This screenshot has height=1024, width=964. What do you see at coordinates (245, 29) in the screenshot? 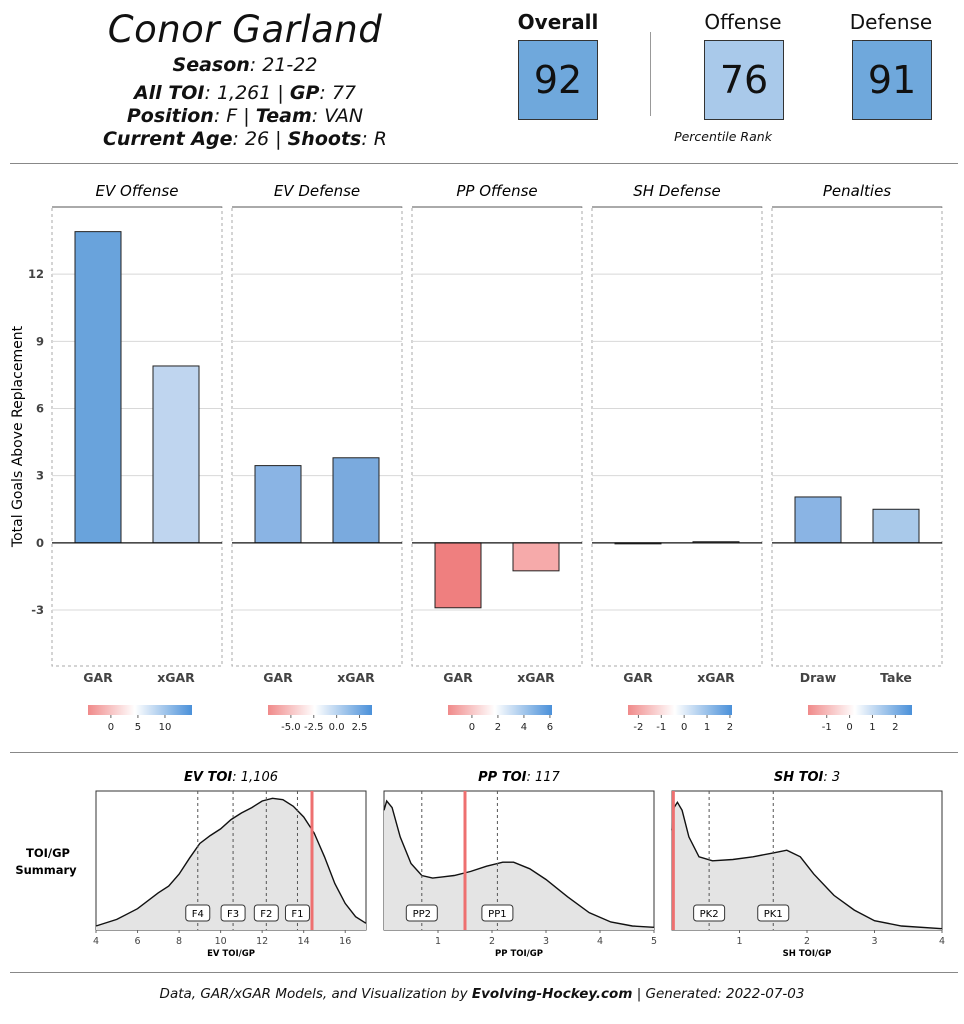
I see `player-name: Conor Garland` at bounding box center [245, 29].